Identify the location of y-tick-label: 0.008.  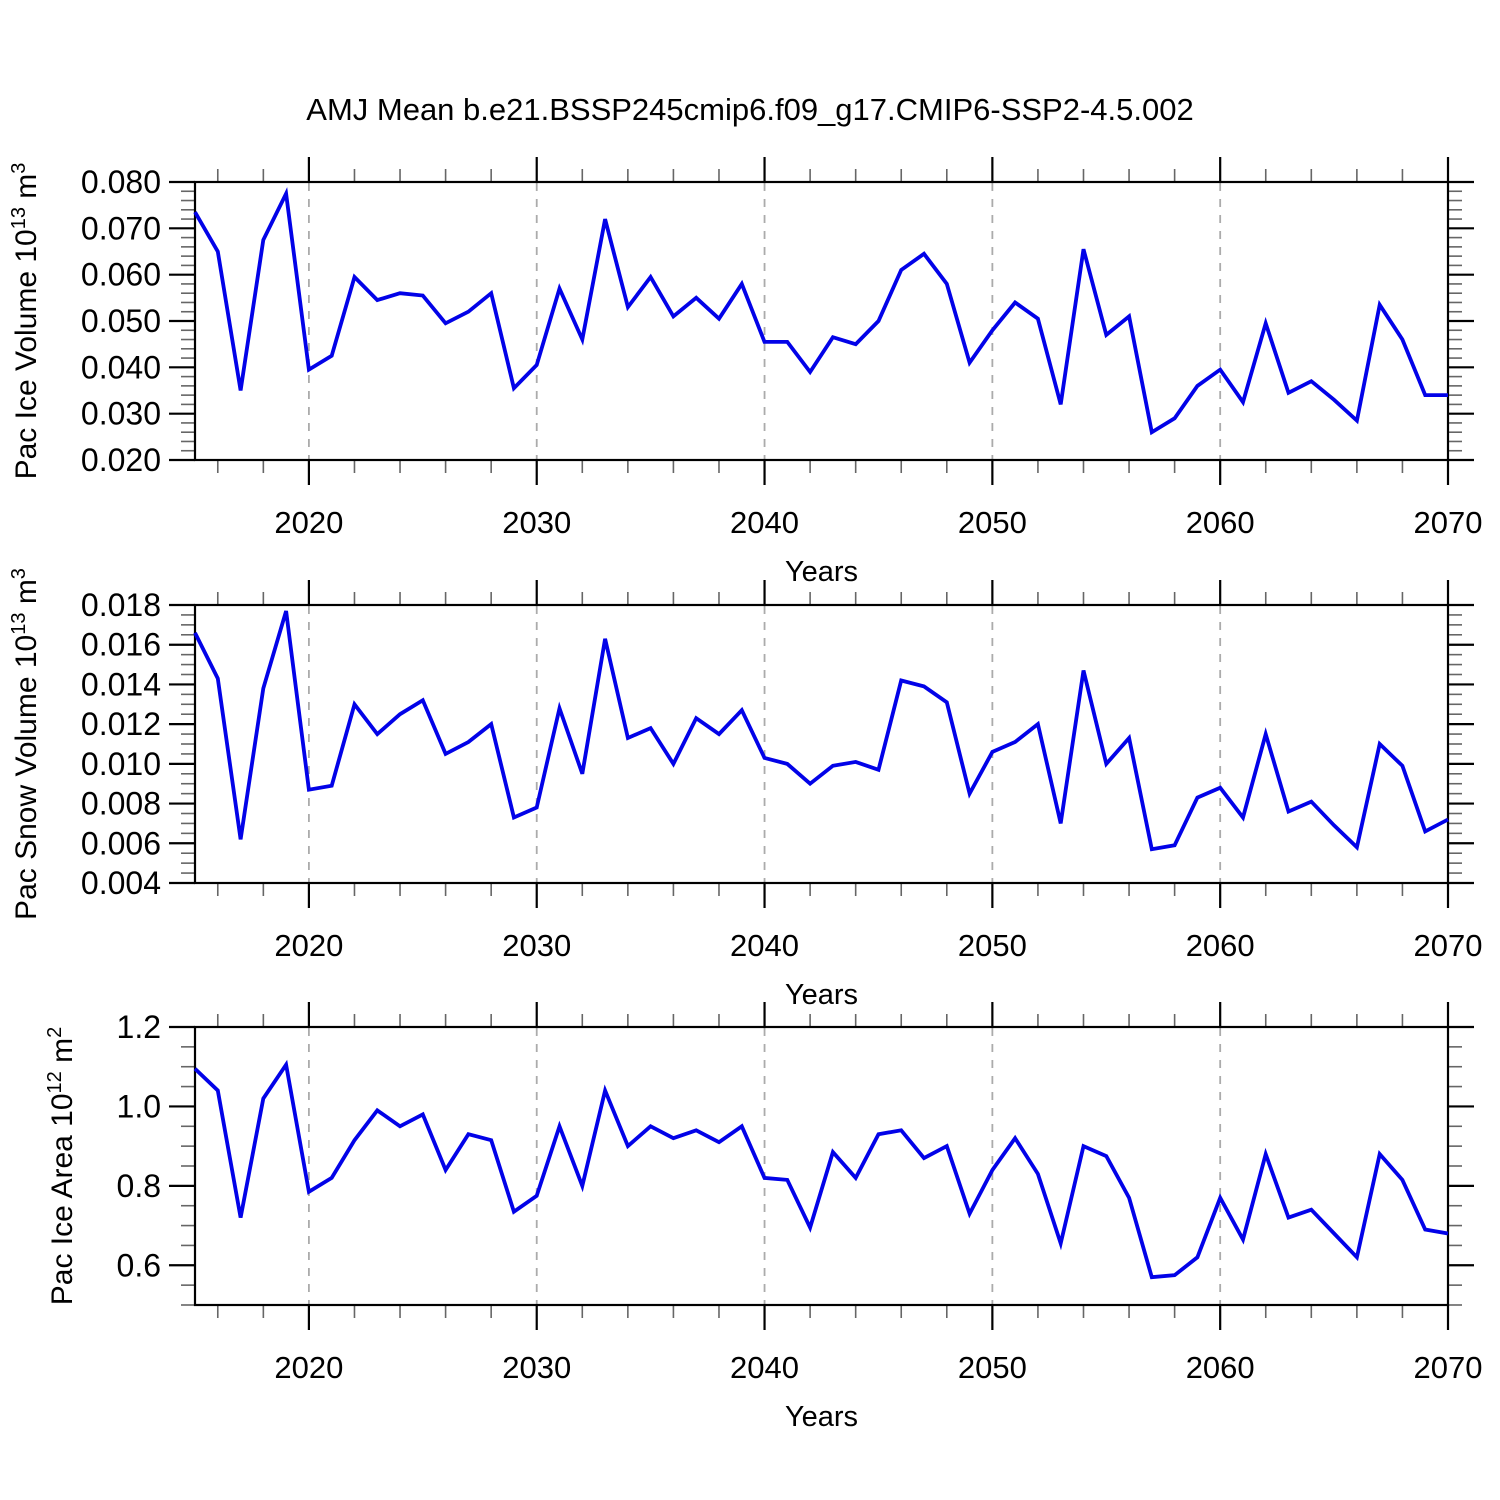
(121, 804).